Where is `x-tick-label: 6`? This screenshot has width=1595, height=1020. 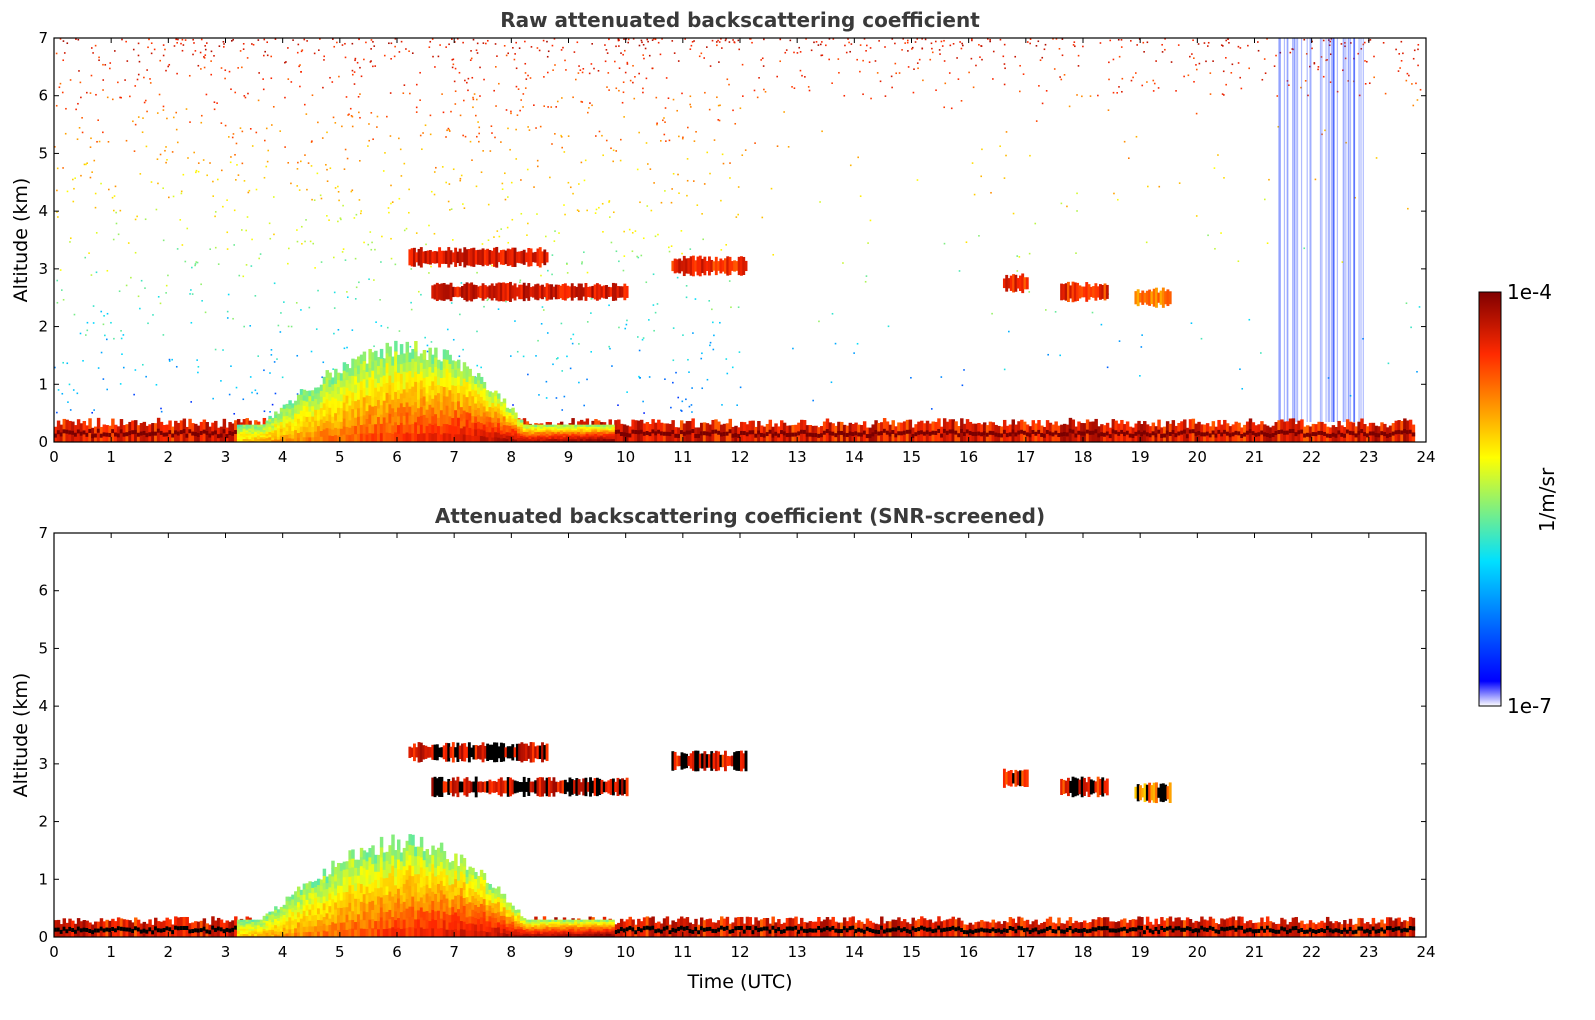 x-tick-label: 6 is located at coordinates (397, 457).